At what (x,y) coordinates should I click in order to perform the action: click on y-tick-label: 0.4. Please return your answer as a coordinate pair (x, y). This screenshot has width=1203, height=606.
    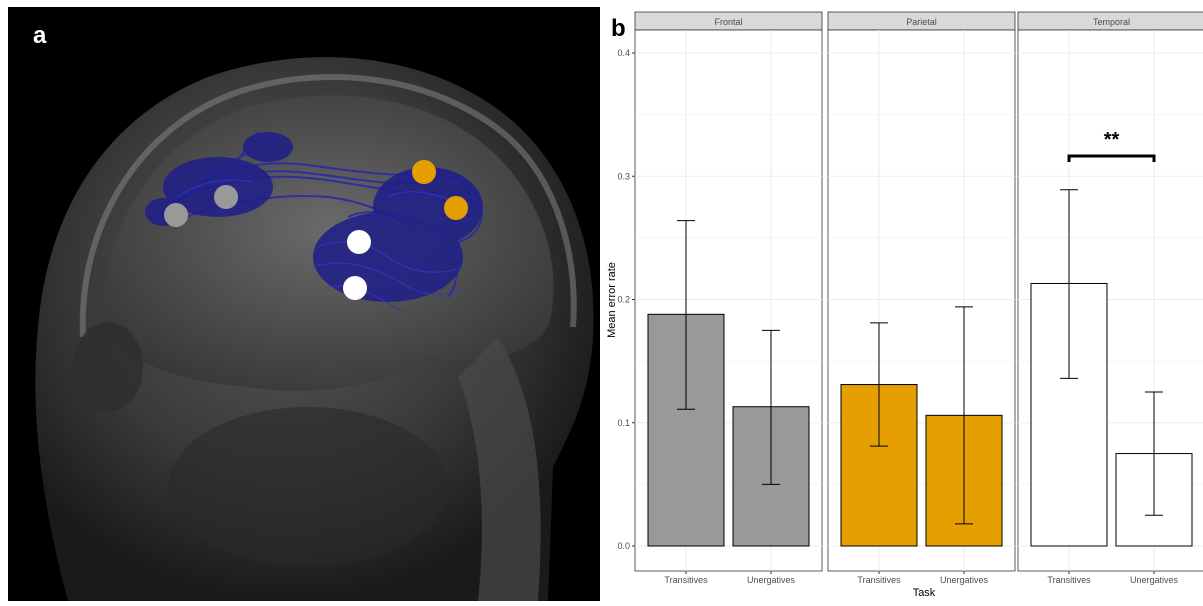
    Looking at the image, I should click on (623, 53).